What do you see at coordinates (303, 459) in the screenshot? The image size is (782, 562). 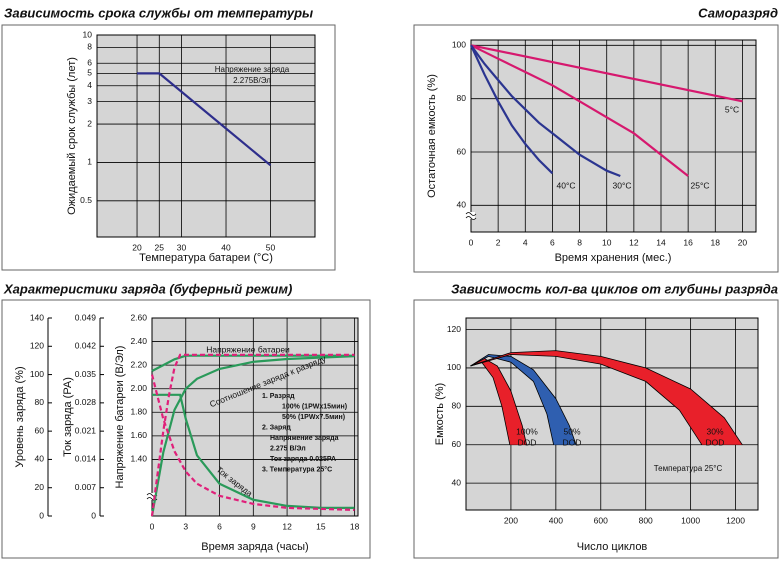 I see `annotation: Ток заряда 0.025PA` at bounding box center [303, 459].